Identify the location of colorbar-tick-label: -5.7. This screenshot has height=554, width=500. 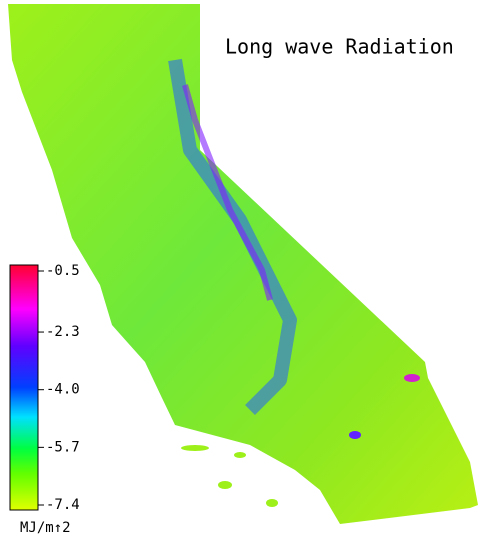
(63, 447).